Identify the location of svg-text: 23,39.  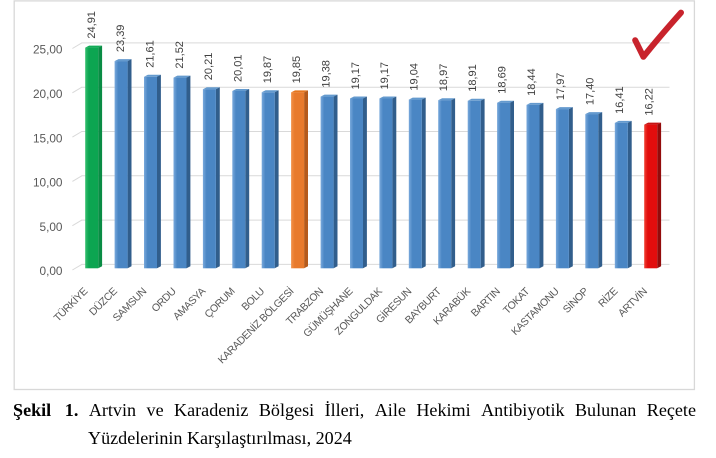
(121, 39).